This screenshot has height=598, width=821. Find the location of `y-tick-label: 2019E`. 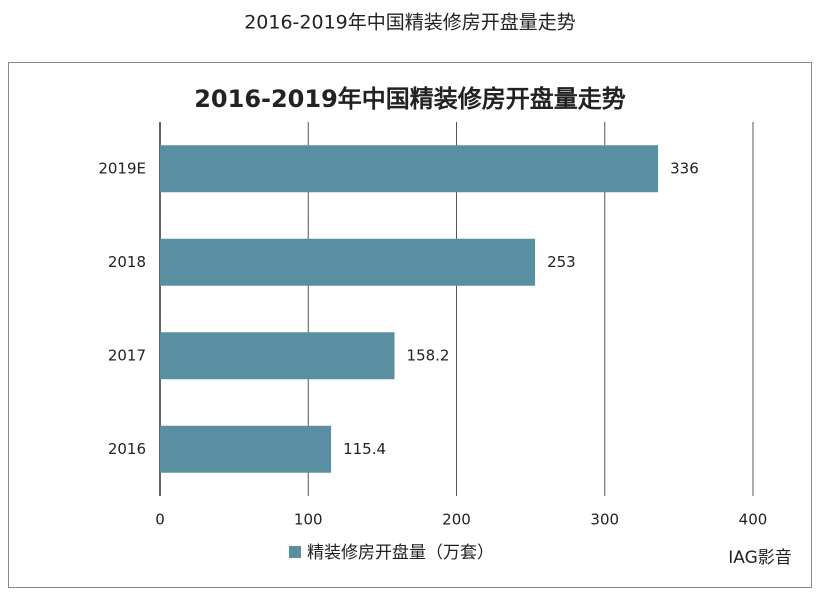

y-tick-label: 2019E is located at coordinates (122, 168).